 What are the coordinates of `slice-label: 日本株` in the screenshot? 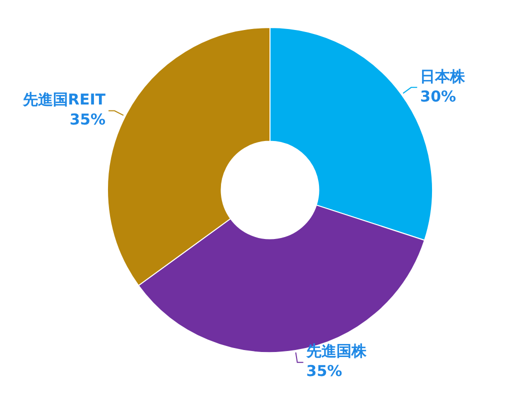 It's located at (443, 76).